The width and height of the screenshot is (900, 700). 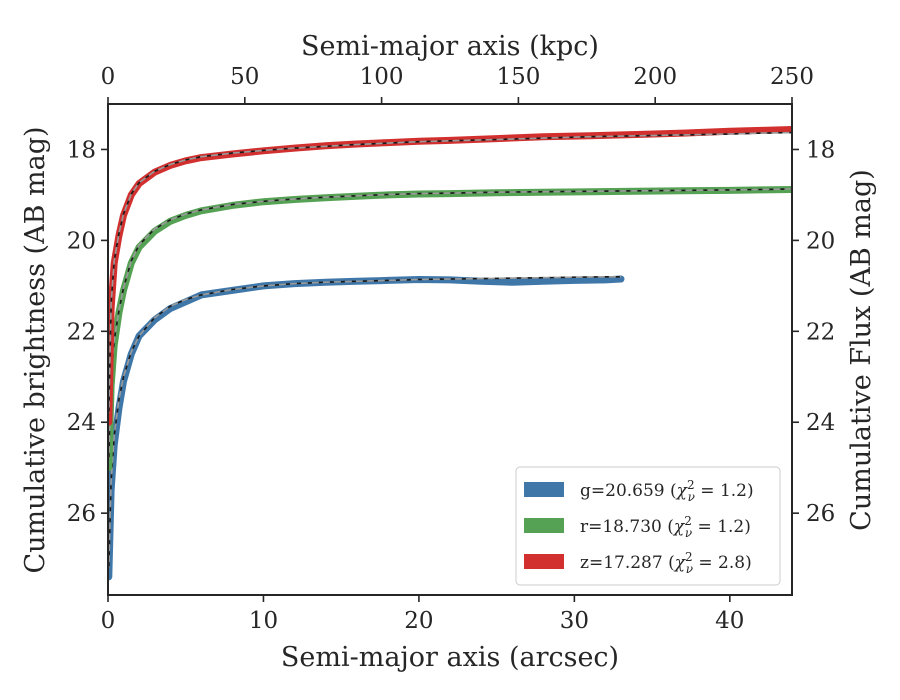 What do you see at coordinates (81, 332) in the screenshot?
I see `y-tick-label: 22` at bounding box center [81, 332].